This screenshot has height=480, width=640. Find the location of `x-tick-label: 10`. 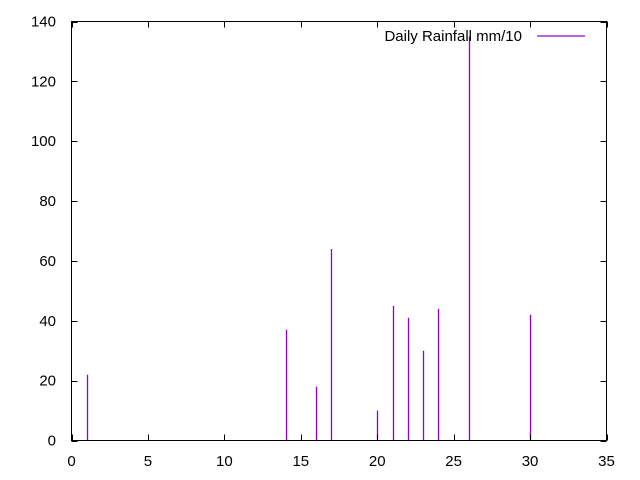

x-tick-label: 10 is located at coordinates (224, 461).